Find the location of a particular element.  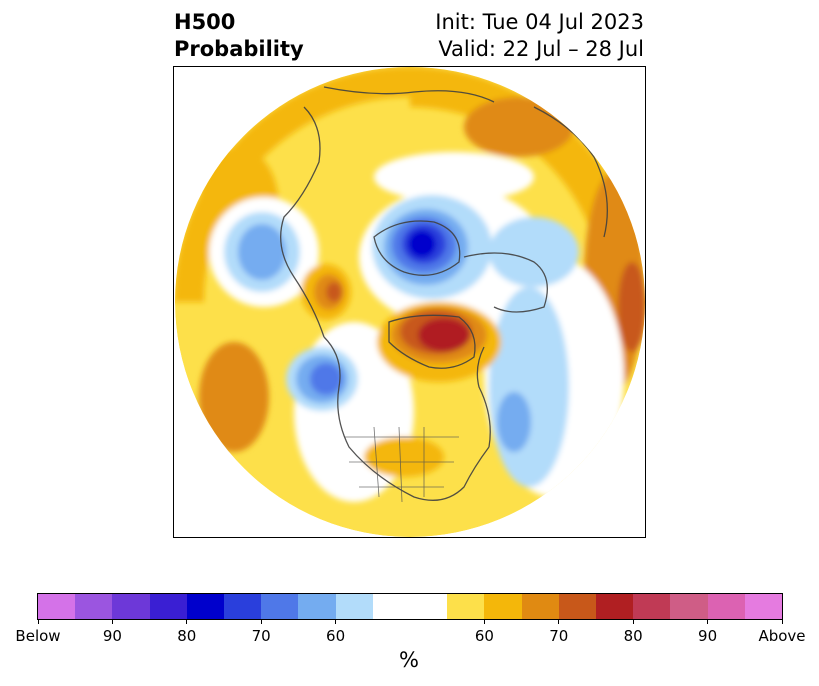

state-boundaries is located at coordinates (401, 464).